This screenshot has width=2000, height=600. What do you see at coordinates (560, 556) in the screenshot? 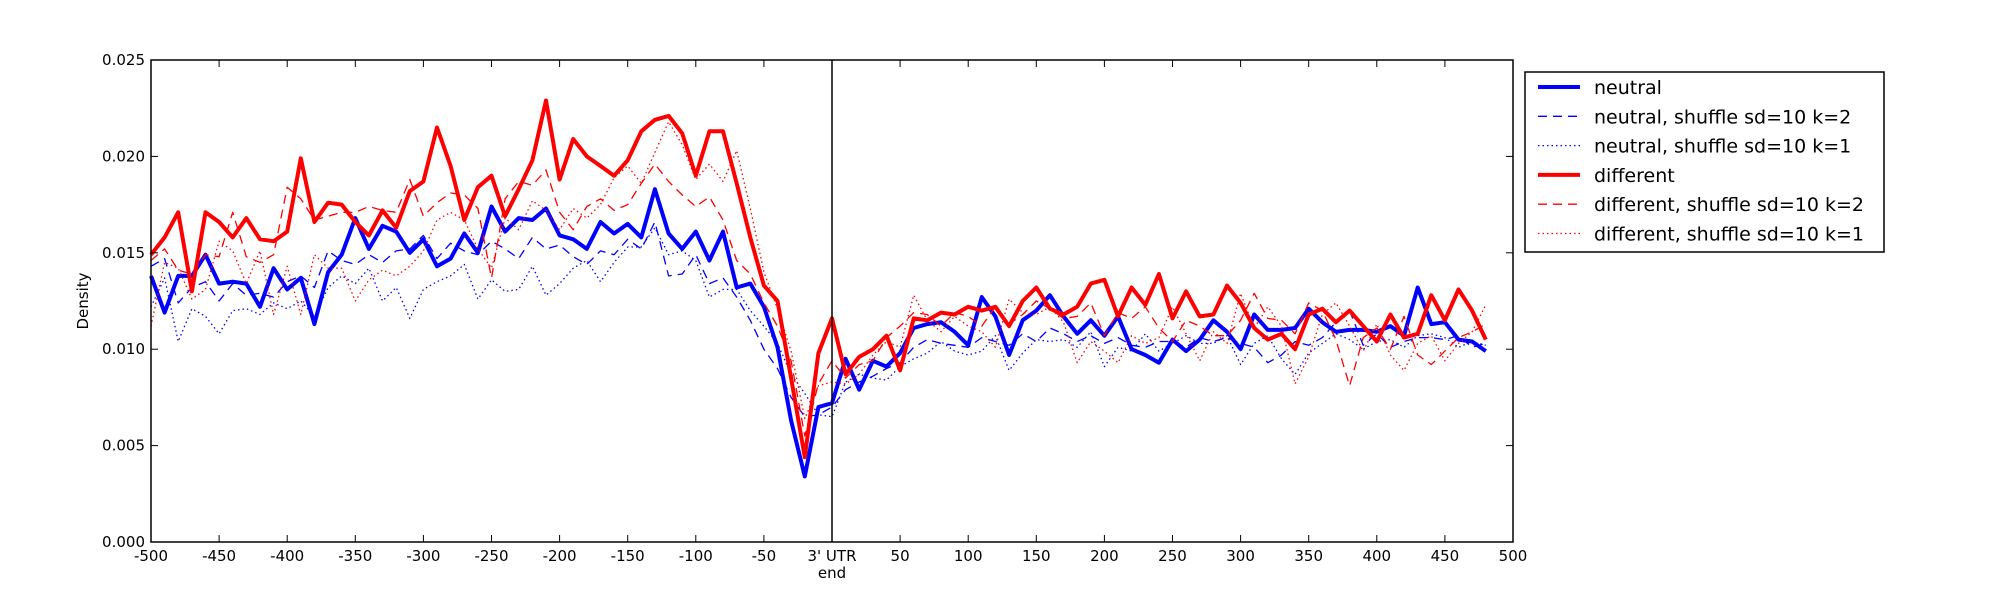
I see `x-tick-label: -200` at bounding box center [560, 556].